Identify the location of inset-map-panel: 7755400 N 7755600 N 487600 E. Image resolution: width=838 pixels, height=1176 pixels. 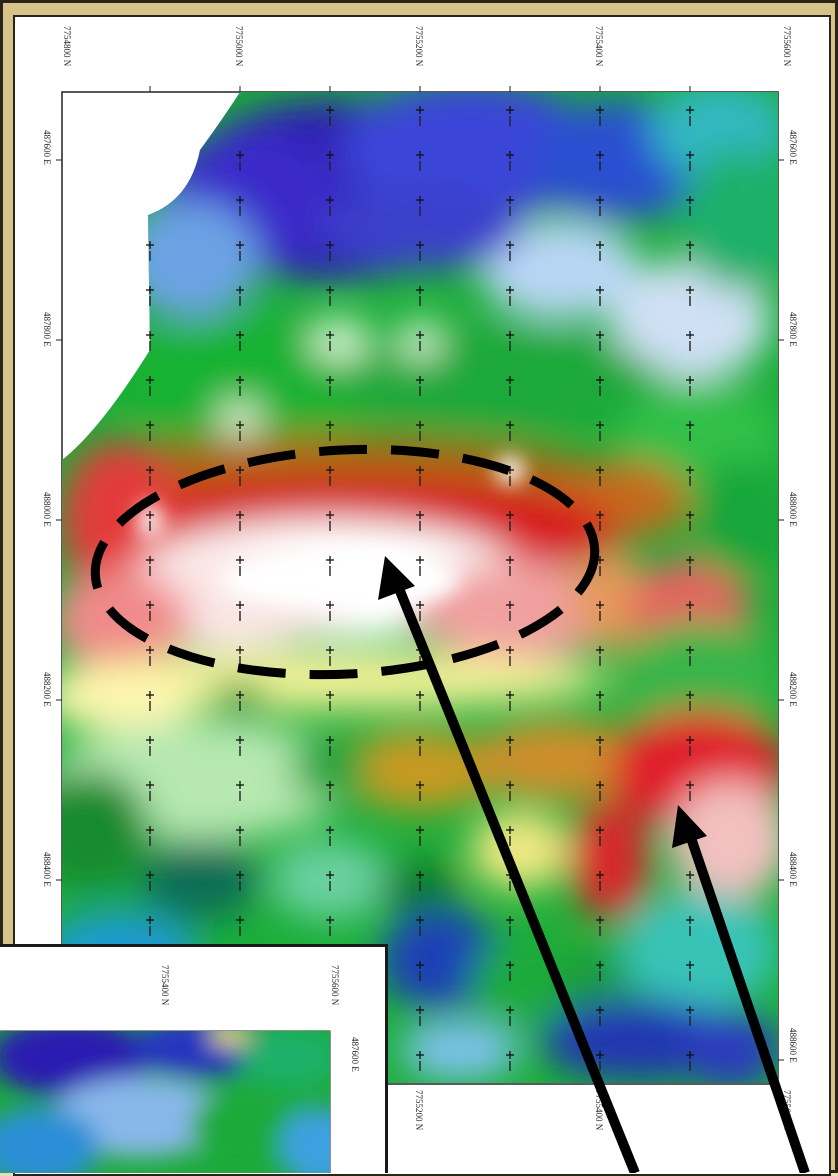
(194, 1058).